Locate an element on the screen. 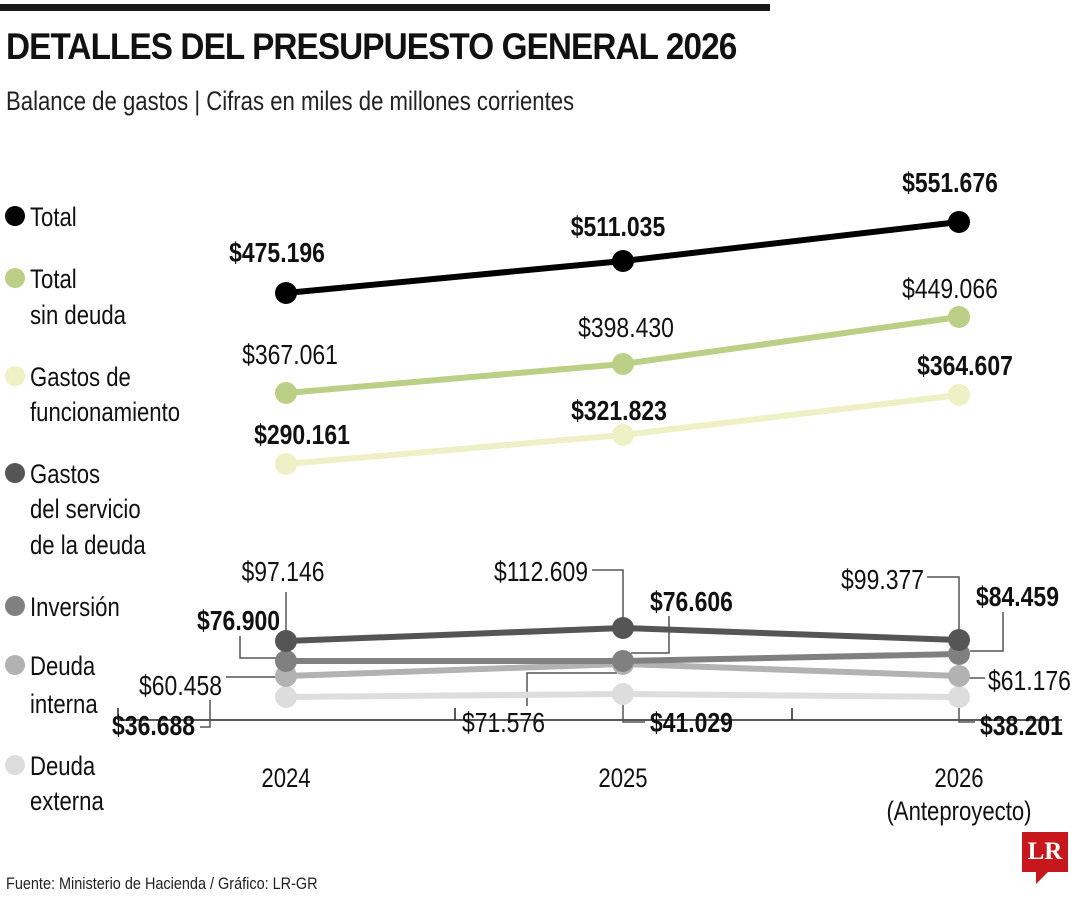 The height and width of the screenshot is (900, 1080). legend-label: funcionamiento is located at coordinates (105, 413).